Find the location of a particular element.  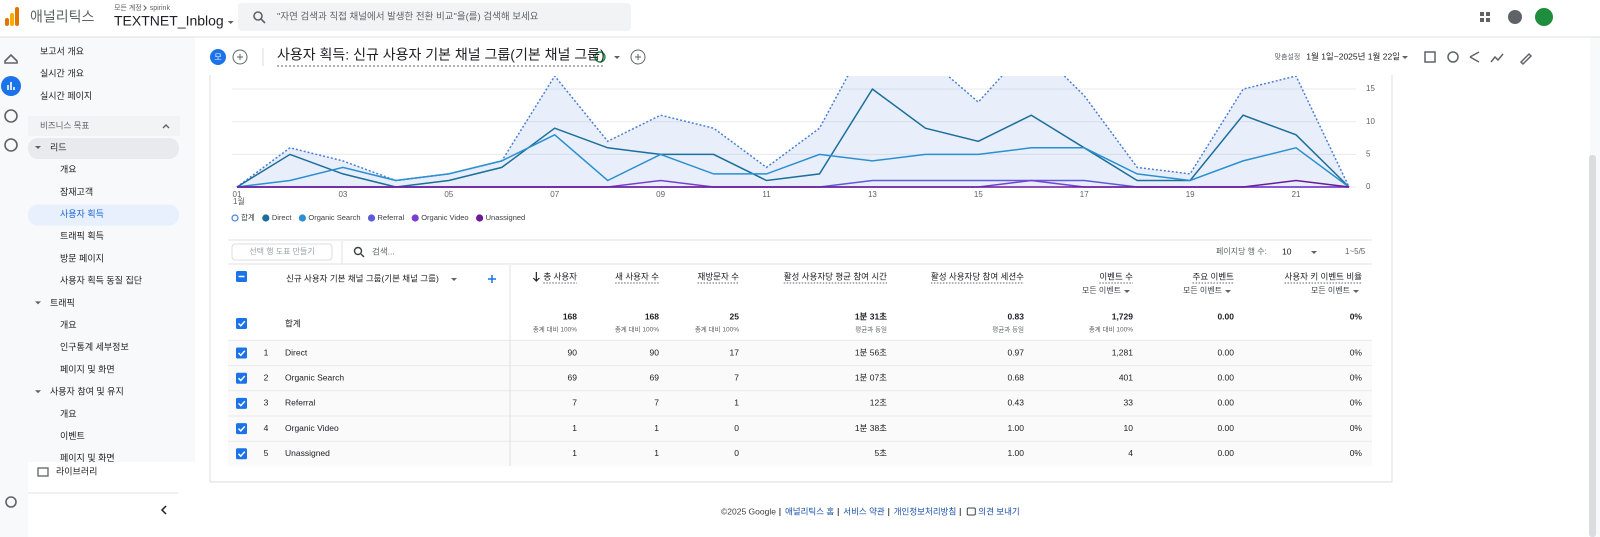

column-header: 사용자 키 이벤트 비율 is located at coordinates (1324, 276).